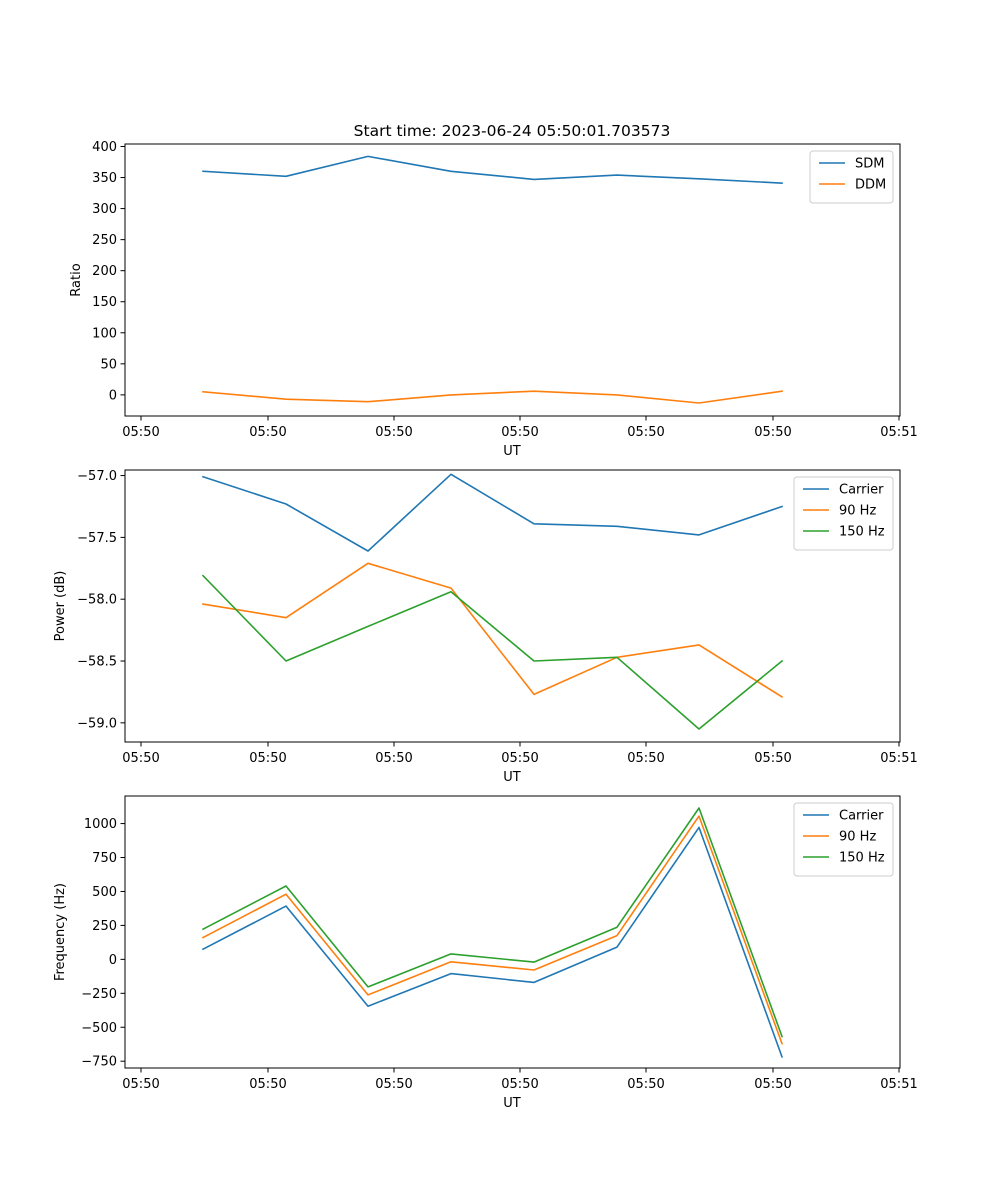 The image size is (1000, 1200). Describe the element at coordinates (492, 397) in the screenshot. I see `series-line-ddm` at that location.